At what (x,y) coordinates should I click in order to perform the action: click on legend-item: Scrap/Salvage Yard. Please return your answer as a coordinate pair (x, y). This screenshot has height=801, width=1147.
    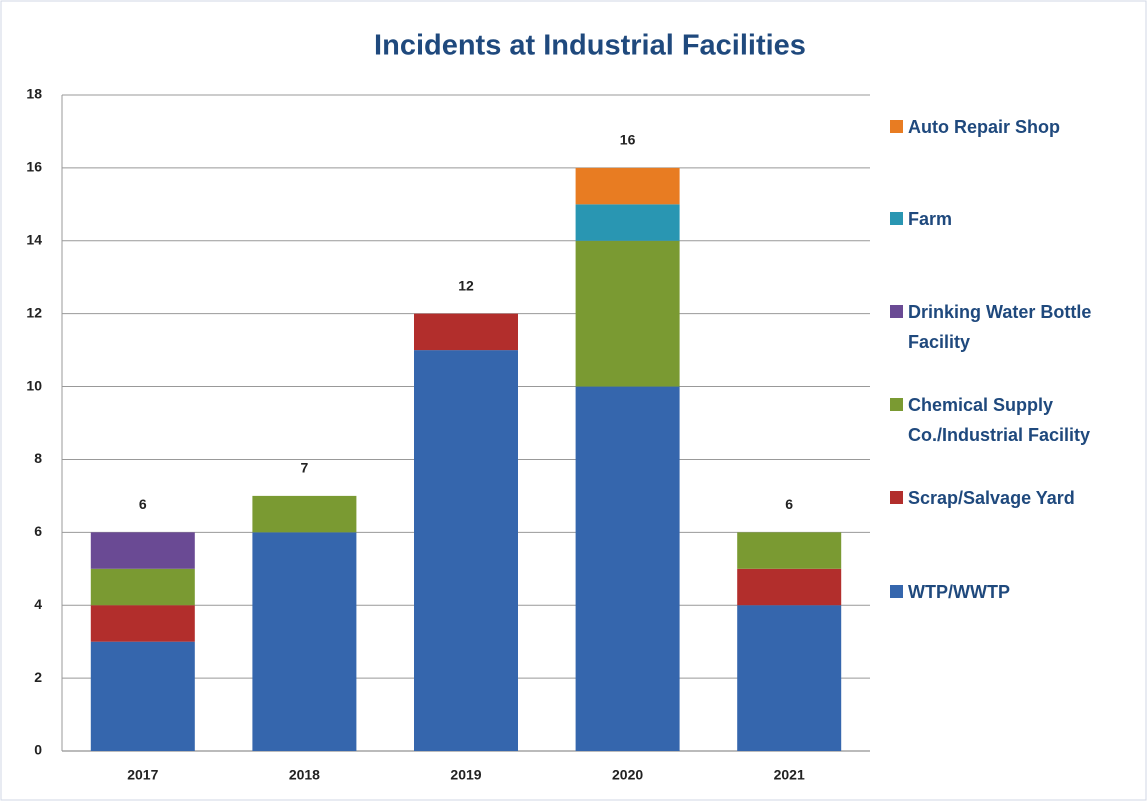
    Looking at the image, I should click on (1010, 498).